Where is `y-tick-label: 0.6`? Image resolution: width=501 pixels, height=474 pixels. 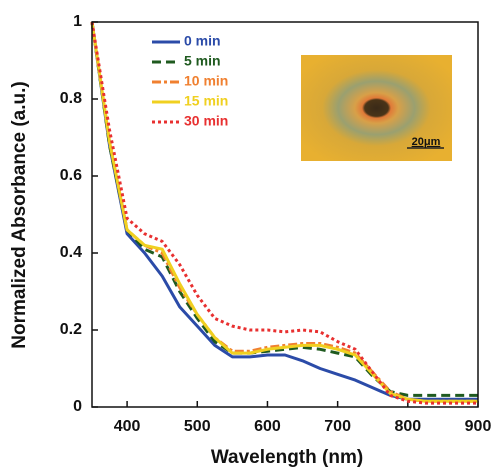 y-tick-label: 0.6 is located at coordinates (71, 175).